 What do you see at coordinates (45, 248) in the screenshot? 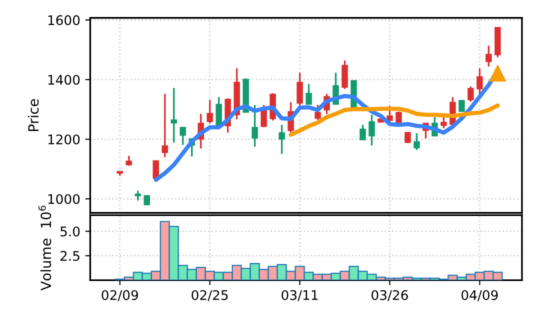
I see `y-axis-title: Volume 10$^{6}$` at bounding box center [45, 248].